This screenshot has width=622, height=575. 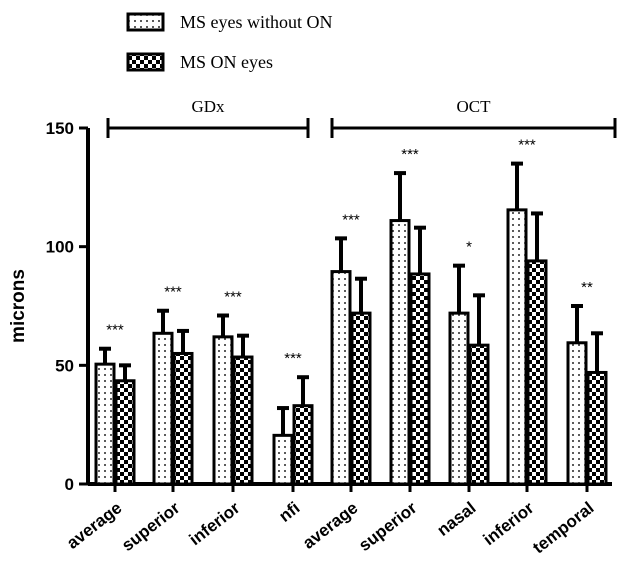 What do you see at coordinates (208, 106) in the screenshot?
I see `group-label: GDx` at bounding box center [208, 106].